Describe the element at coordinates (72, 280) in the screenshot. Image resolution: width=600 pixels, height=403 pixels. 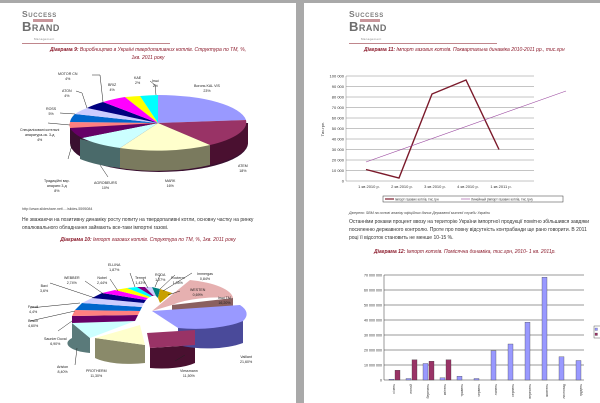
I see `pie2-label-webber: WEBBER 2,74%` at that location.